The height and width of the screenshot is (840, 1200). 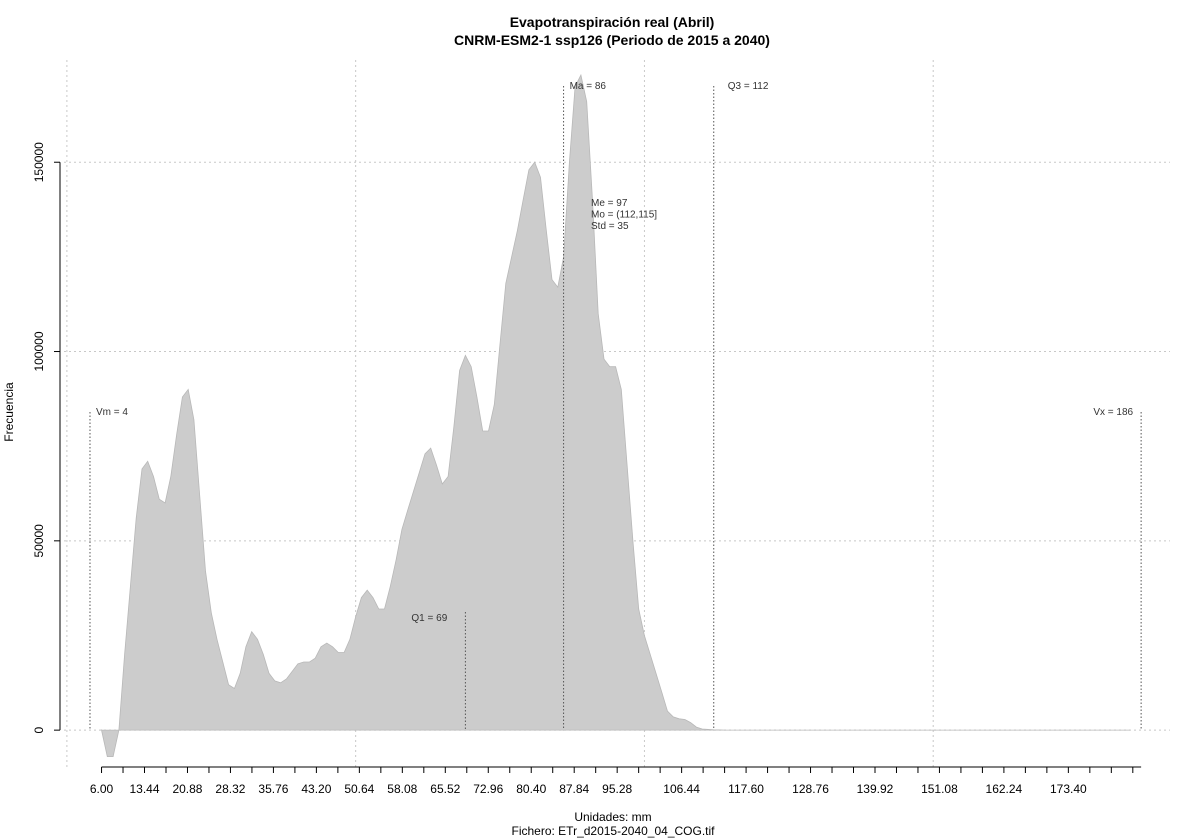 I want to click on y-axis-label: Frecuencia, so click(x=9, y=412).